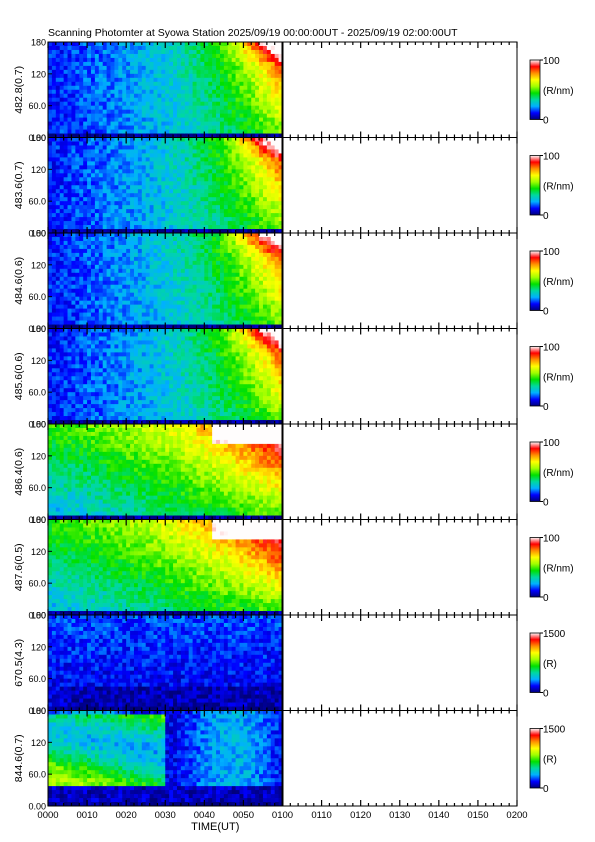 The width and height of the screenshot is (595, 842). I want to click on panel-7: 0.00 60.0 120 180 670.5(4.3) 1500 0 (R), so click(289, 664).